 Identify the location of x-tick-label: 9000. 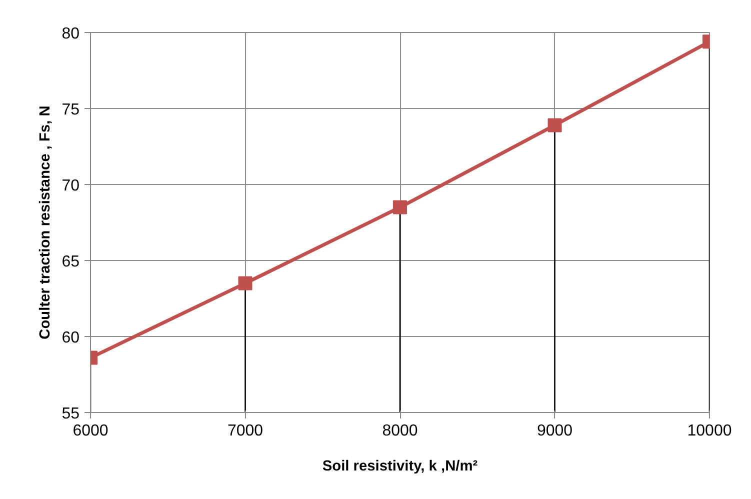
(554, 431).